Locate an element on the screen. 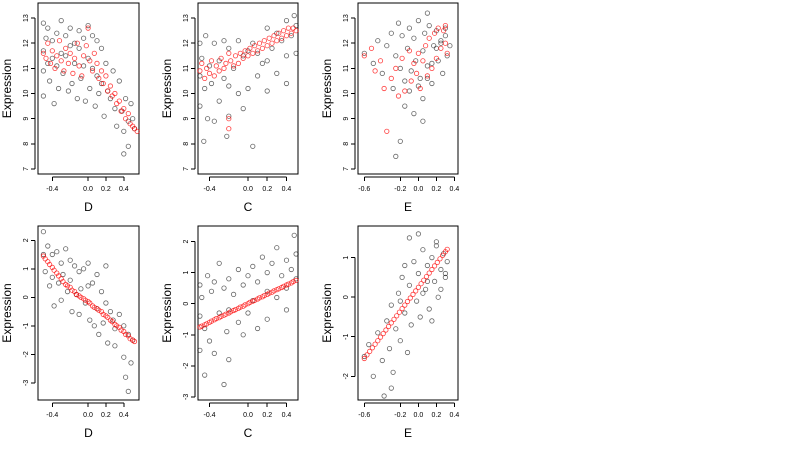 This screenshot has width=800, height=450. y-tick-label: 8 is located at coordinates (346, 144).